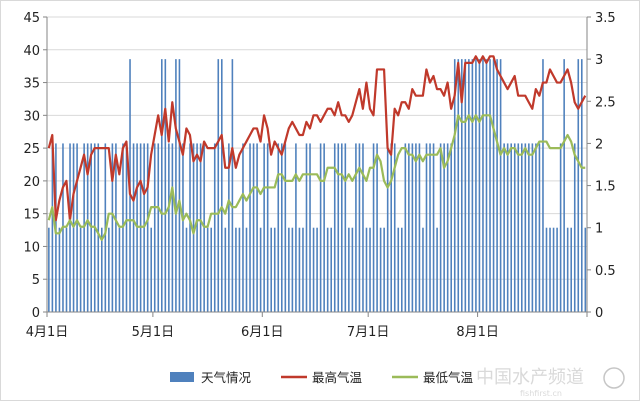  I want to click on left-tick-label: 10, so click(31, 247).